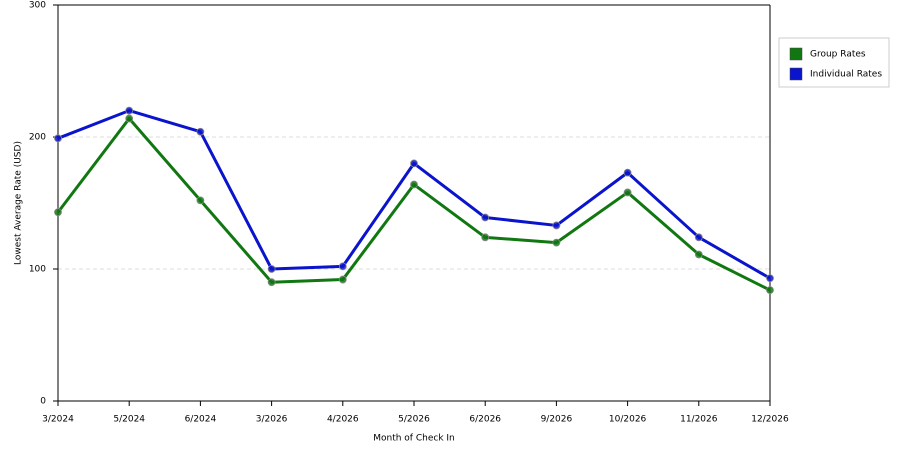 The image size is (900, 450). Describe the element at coordinates (43, 402) in the screenshot. I see `y-tick-label: 0` at that location.